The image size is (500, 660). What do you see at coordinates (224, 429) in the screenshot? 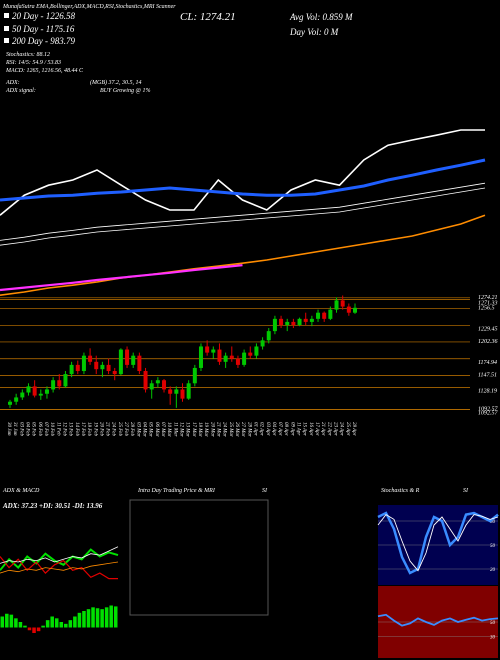
I see `date-label: 24 Mar` at bounding box center [224, 429].